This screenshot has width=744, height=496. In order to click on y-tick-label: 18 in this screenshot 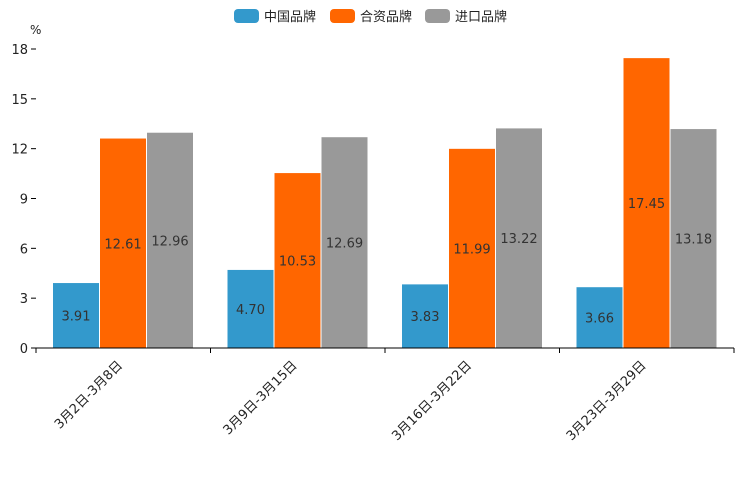, I will do `click(19, 50)`.